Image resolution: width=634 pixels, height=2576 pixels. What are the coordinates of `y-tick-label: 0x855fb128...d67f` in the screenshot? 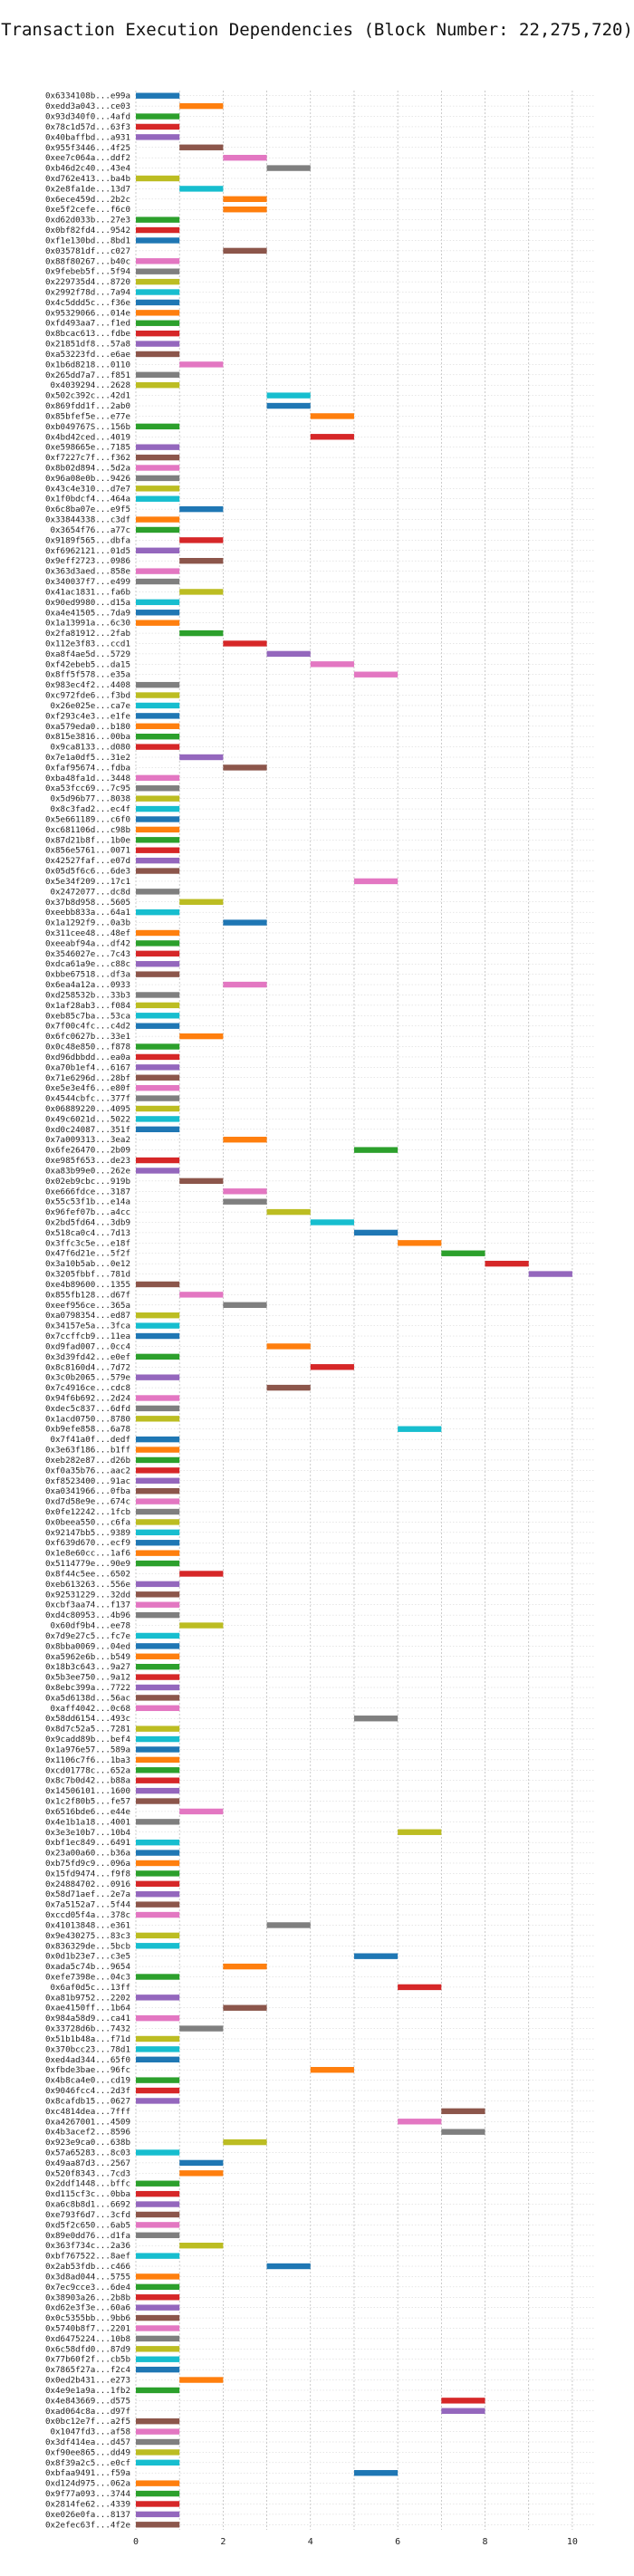 It's located at (87, 1295).